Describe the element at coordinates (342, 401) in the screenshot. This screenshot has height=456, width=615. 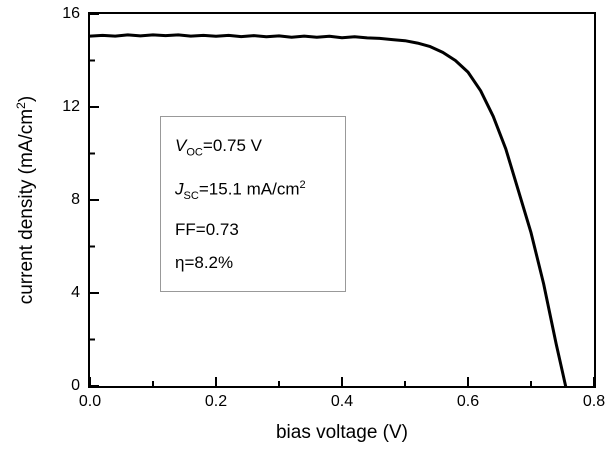
I see `x-tick-label: 0.4` at that location.